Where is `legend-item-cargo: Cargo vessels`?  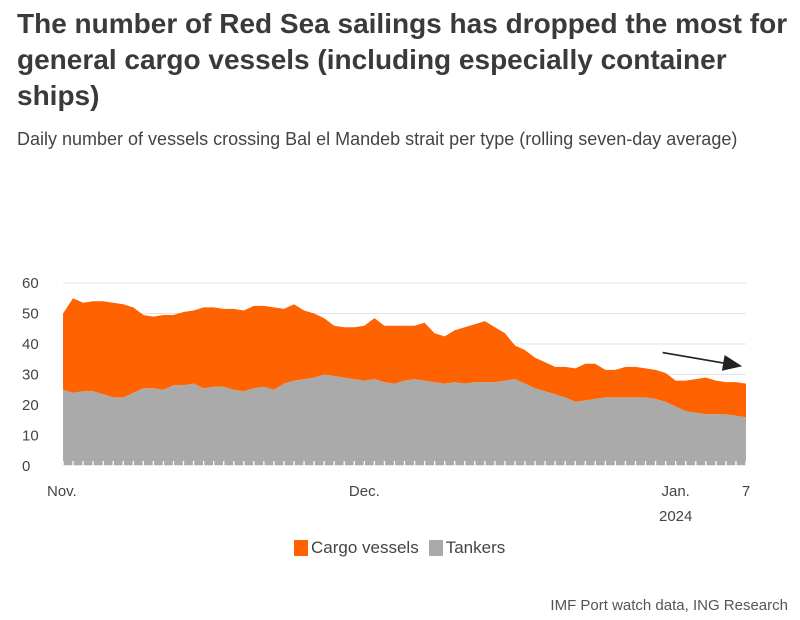
legend-item-cargo: Cargo vessels is located at coordinates (356, 548).